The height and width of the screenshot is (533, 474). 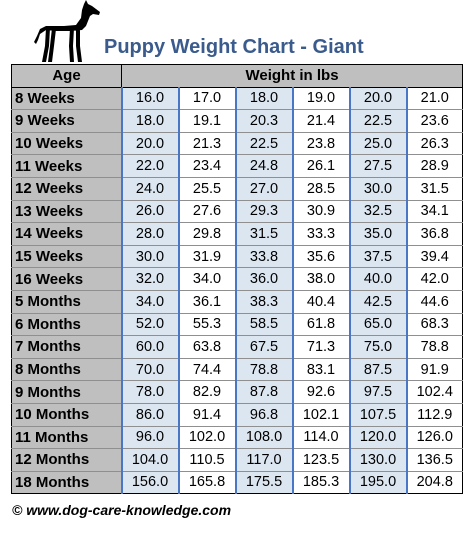 I want to click on weight-cell: 102.0, so click(x=207, y=438).